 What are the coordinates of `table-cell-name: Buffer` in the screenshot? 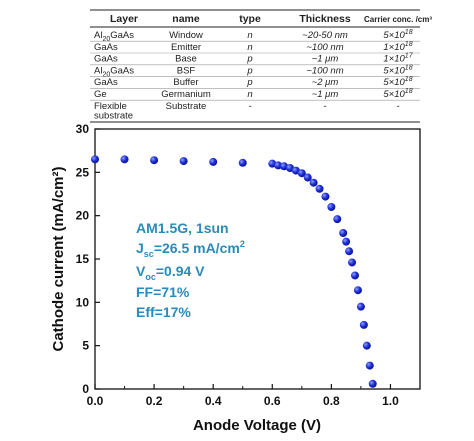 It's located at (185, 82).